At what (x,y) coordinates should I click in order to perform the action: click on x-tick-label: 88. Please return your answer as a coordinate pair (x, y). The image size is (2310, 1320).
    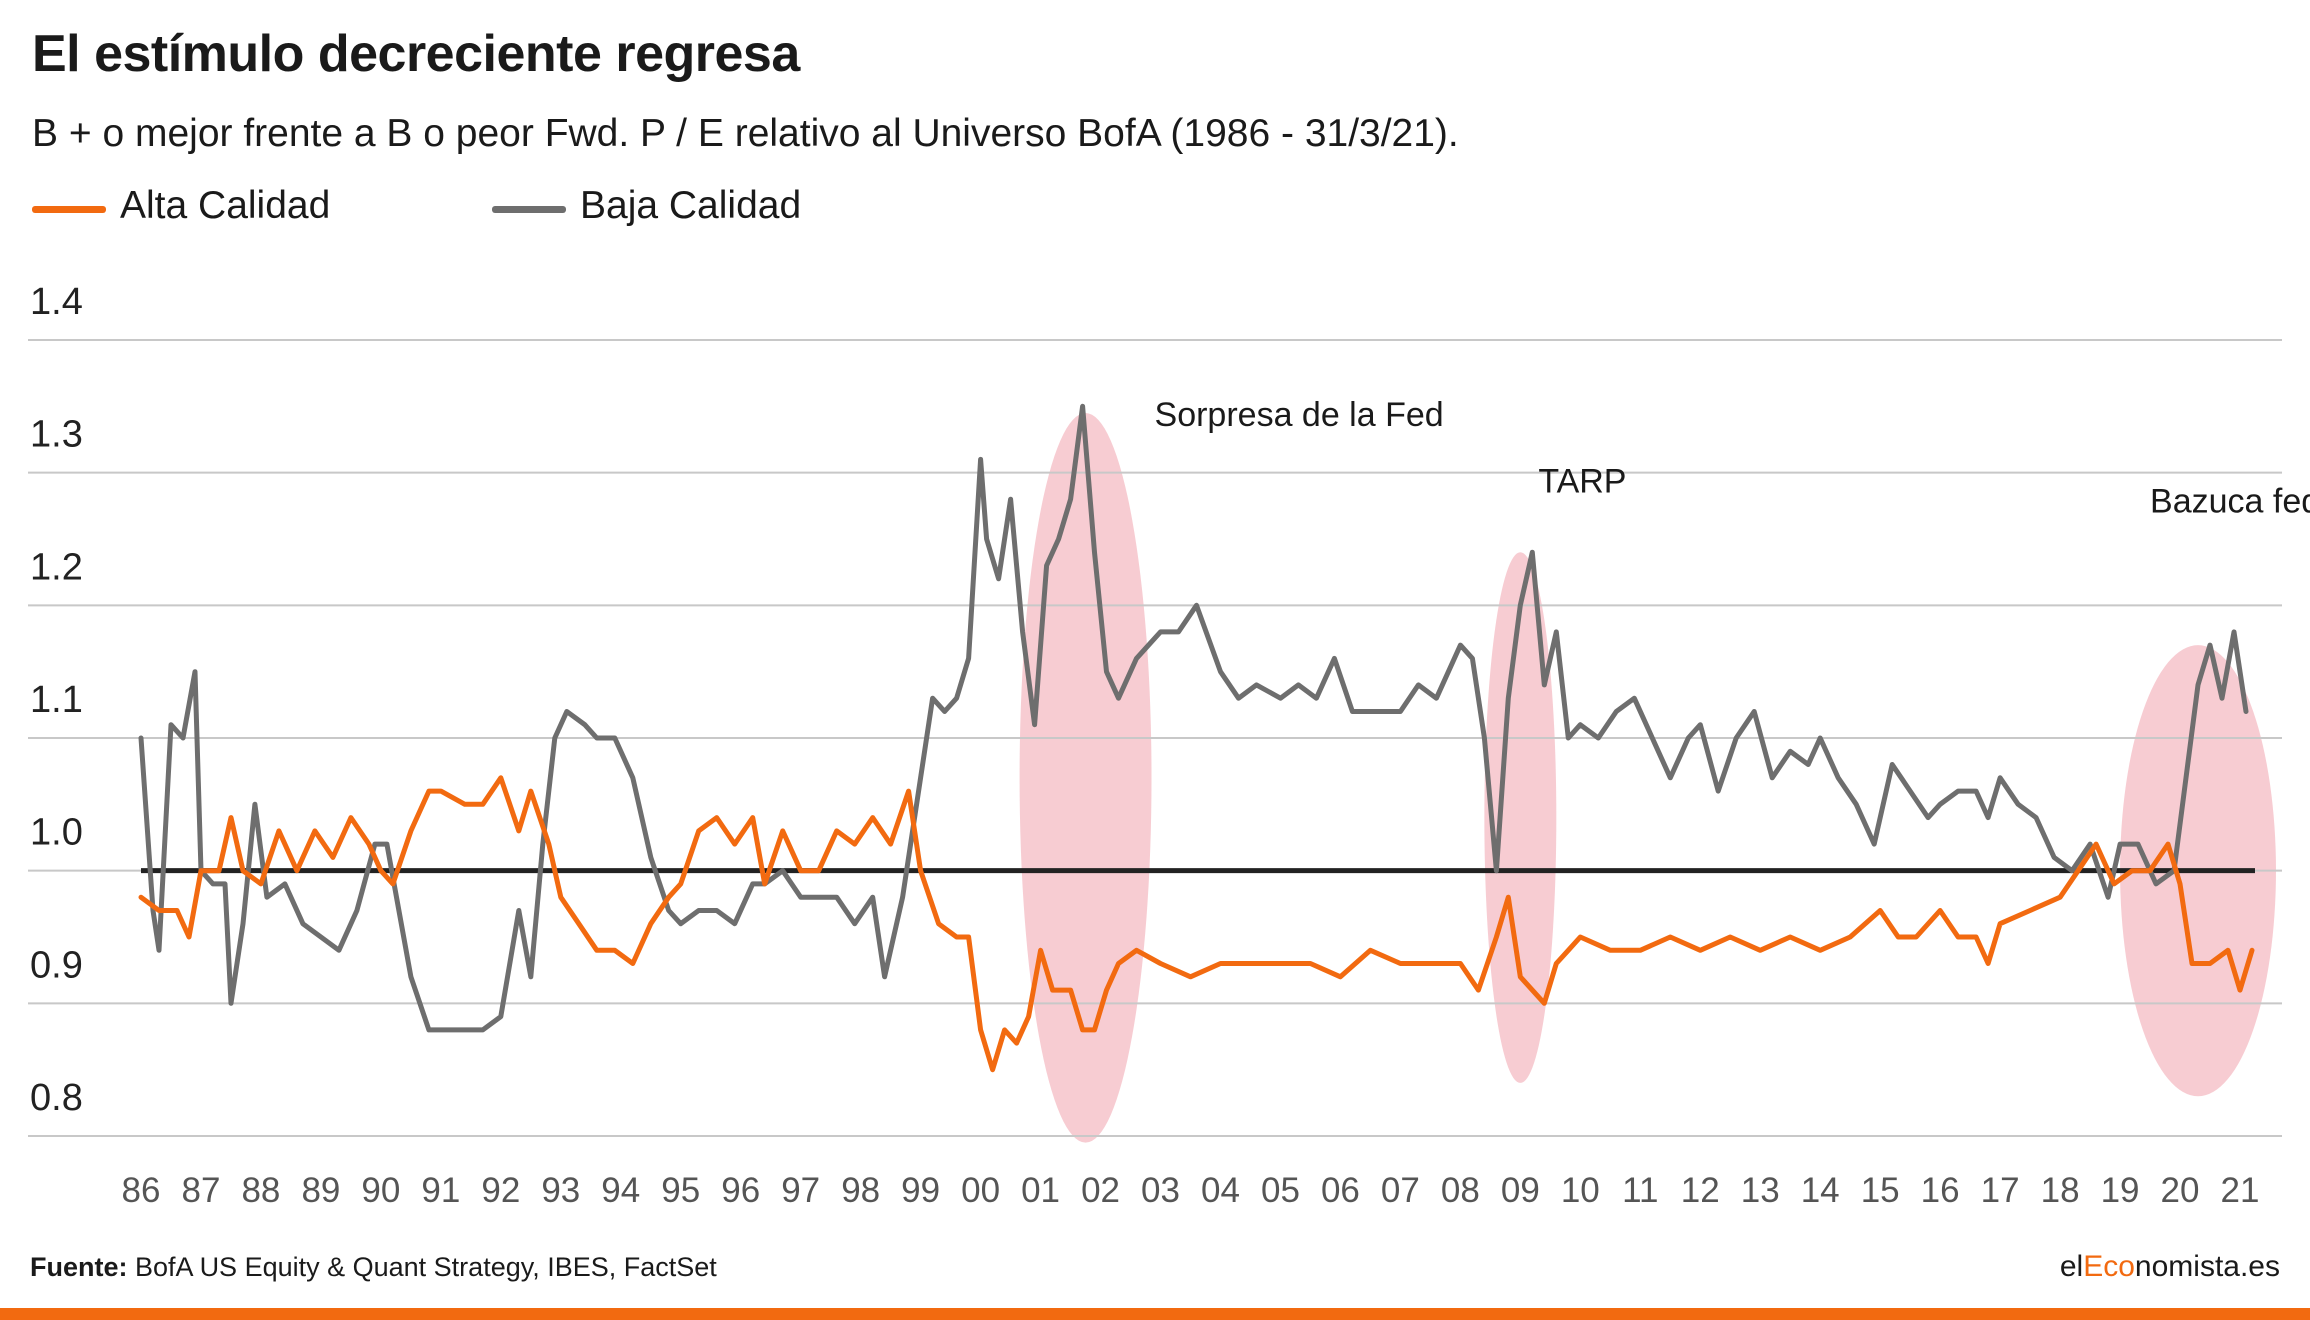
    Looking at the image, I should click on (260, 1190).